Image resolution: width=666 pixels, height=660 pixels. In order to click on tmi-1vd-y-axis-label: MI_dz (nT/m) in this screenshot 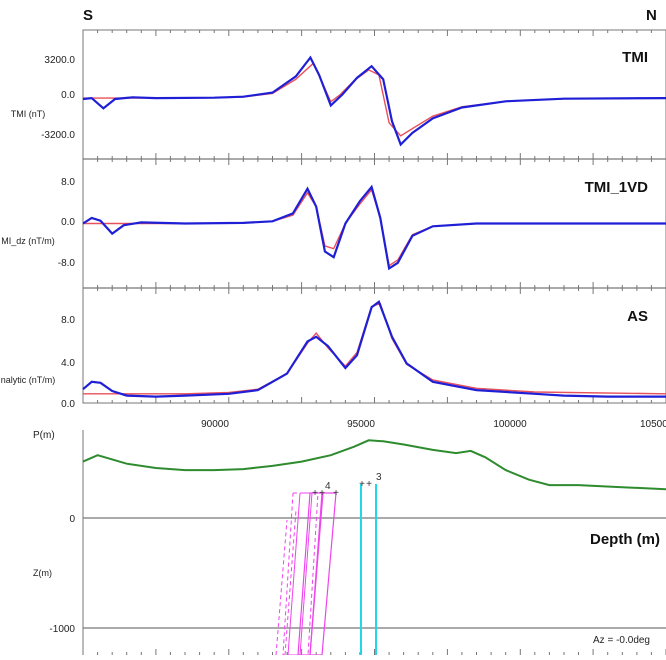, I will do `click(28, 241)`.